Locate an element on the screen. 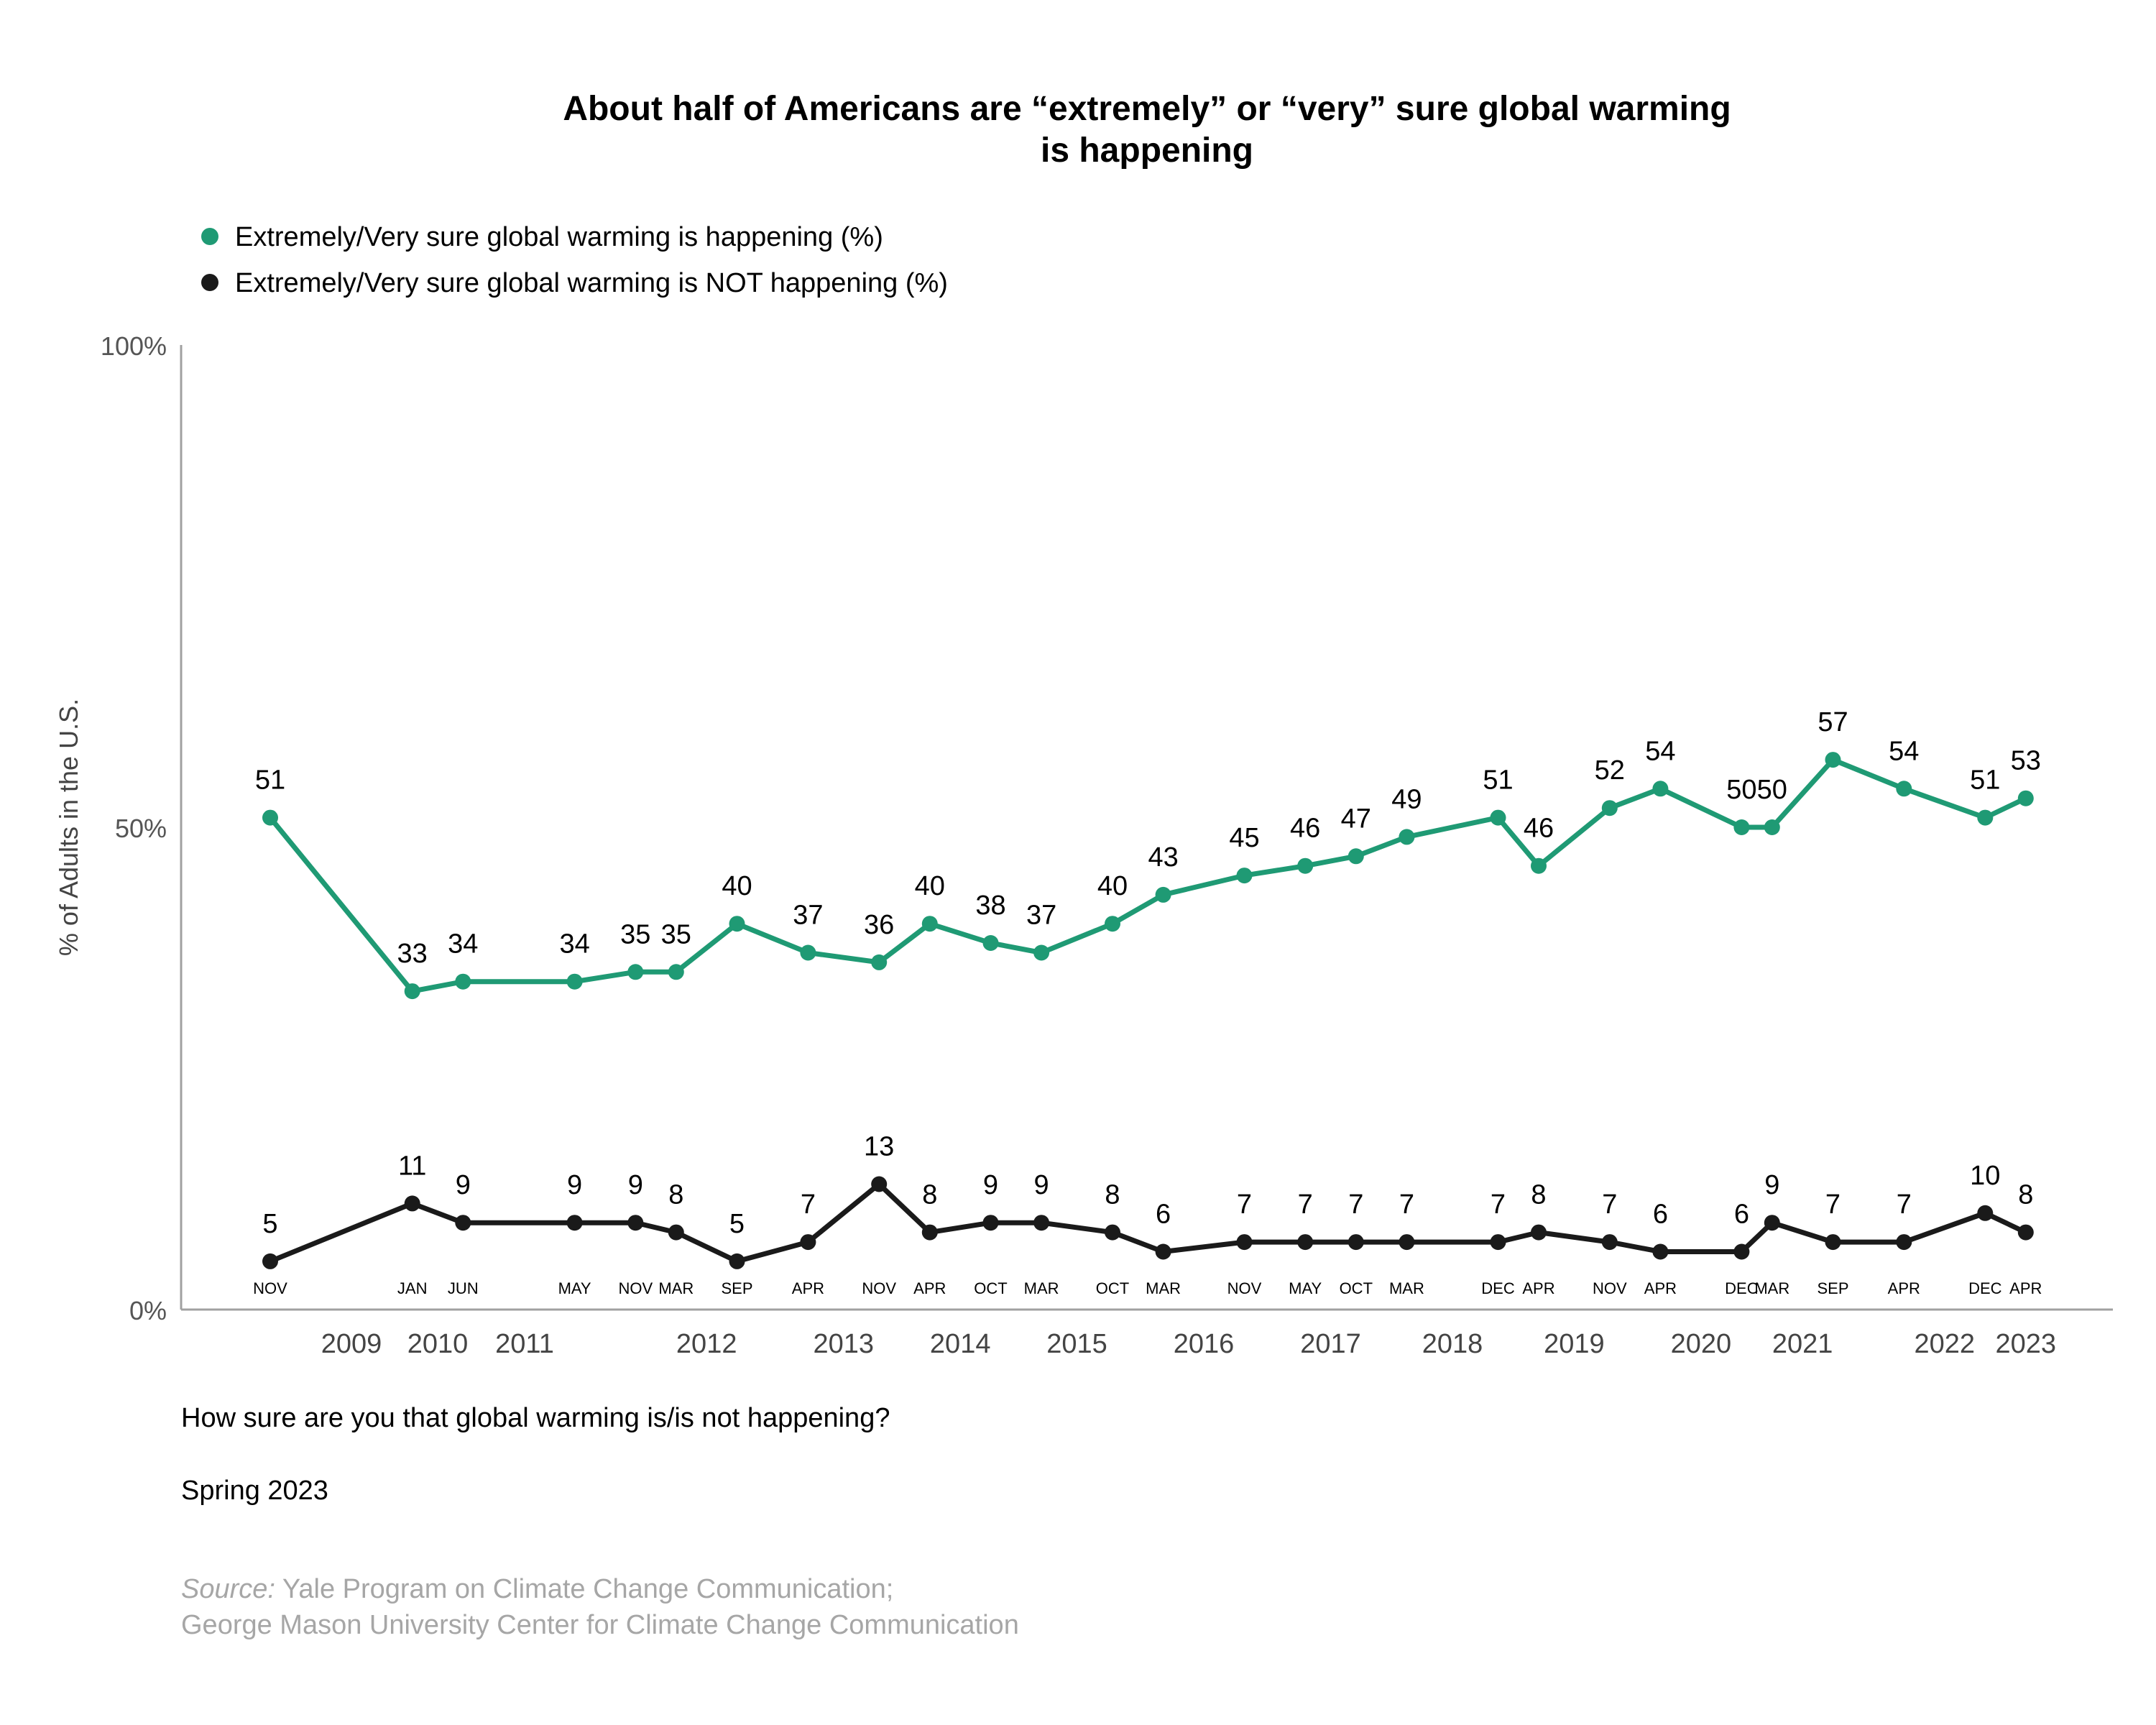  data-label: 51 is located at coordinates (1498, 780).